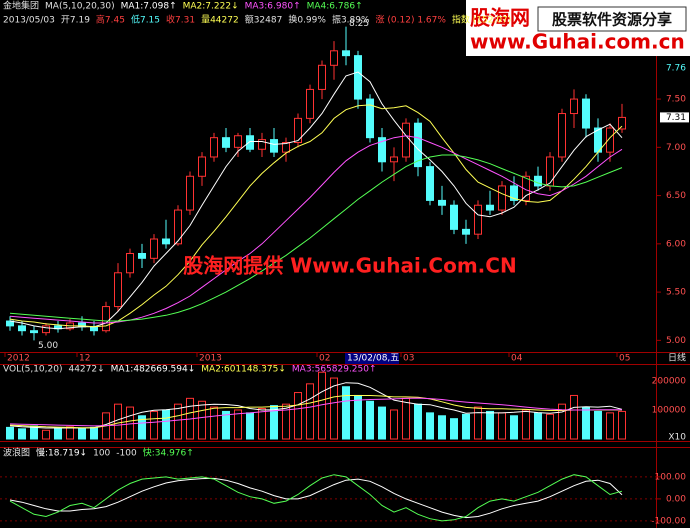 Image resolution: width=690 pixels, height=528 pixels. What do you see at coordinates (335, 7) in the screenshot?
I see `legend-entry: MA4:6.786↑` at bounding box center [335, 7].